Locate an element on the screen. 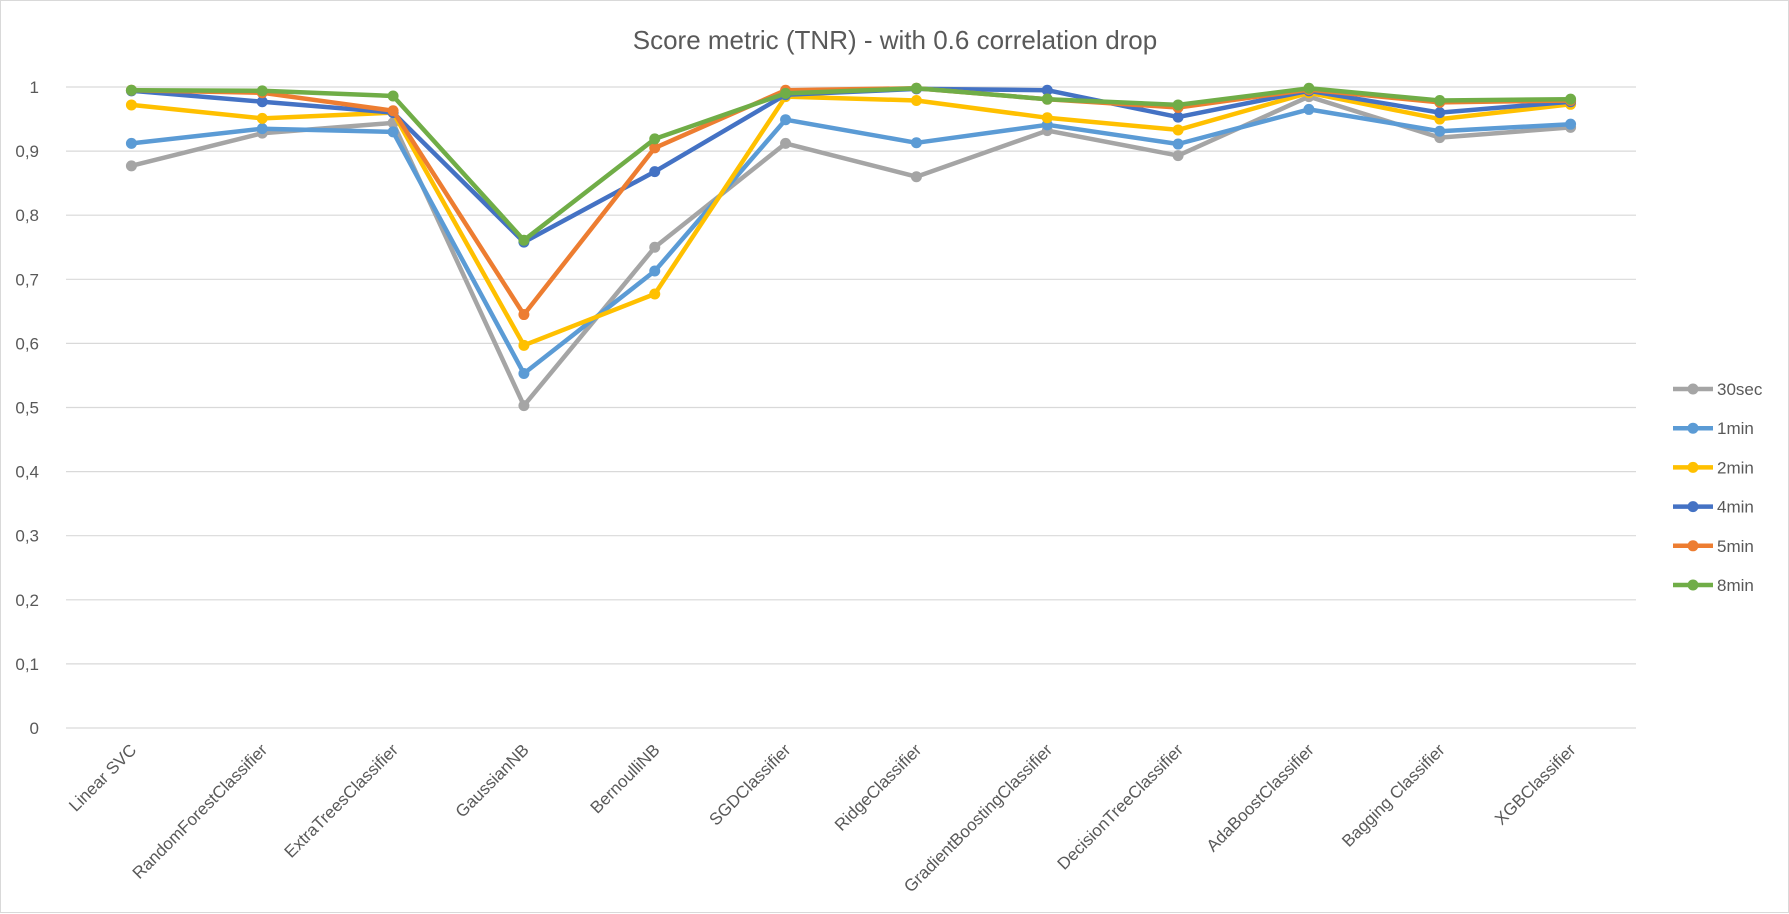 Image resolution: width=1789 pixels, height=914 pixels. series-line-8min is located at coordinates (851, 164).